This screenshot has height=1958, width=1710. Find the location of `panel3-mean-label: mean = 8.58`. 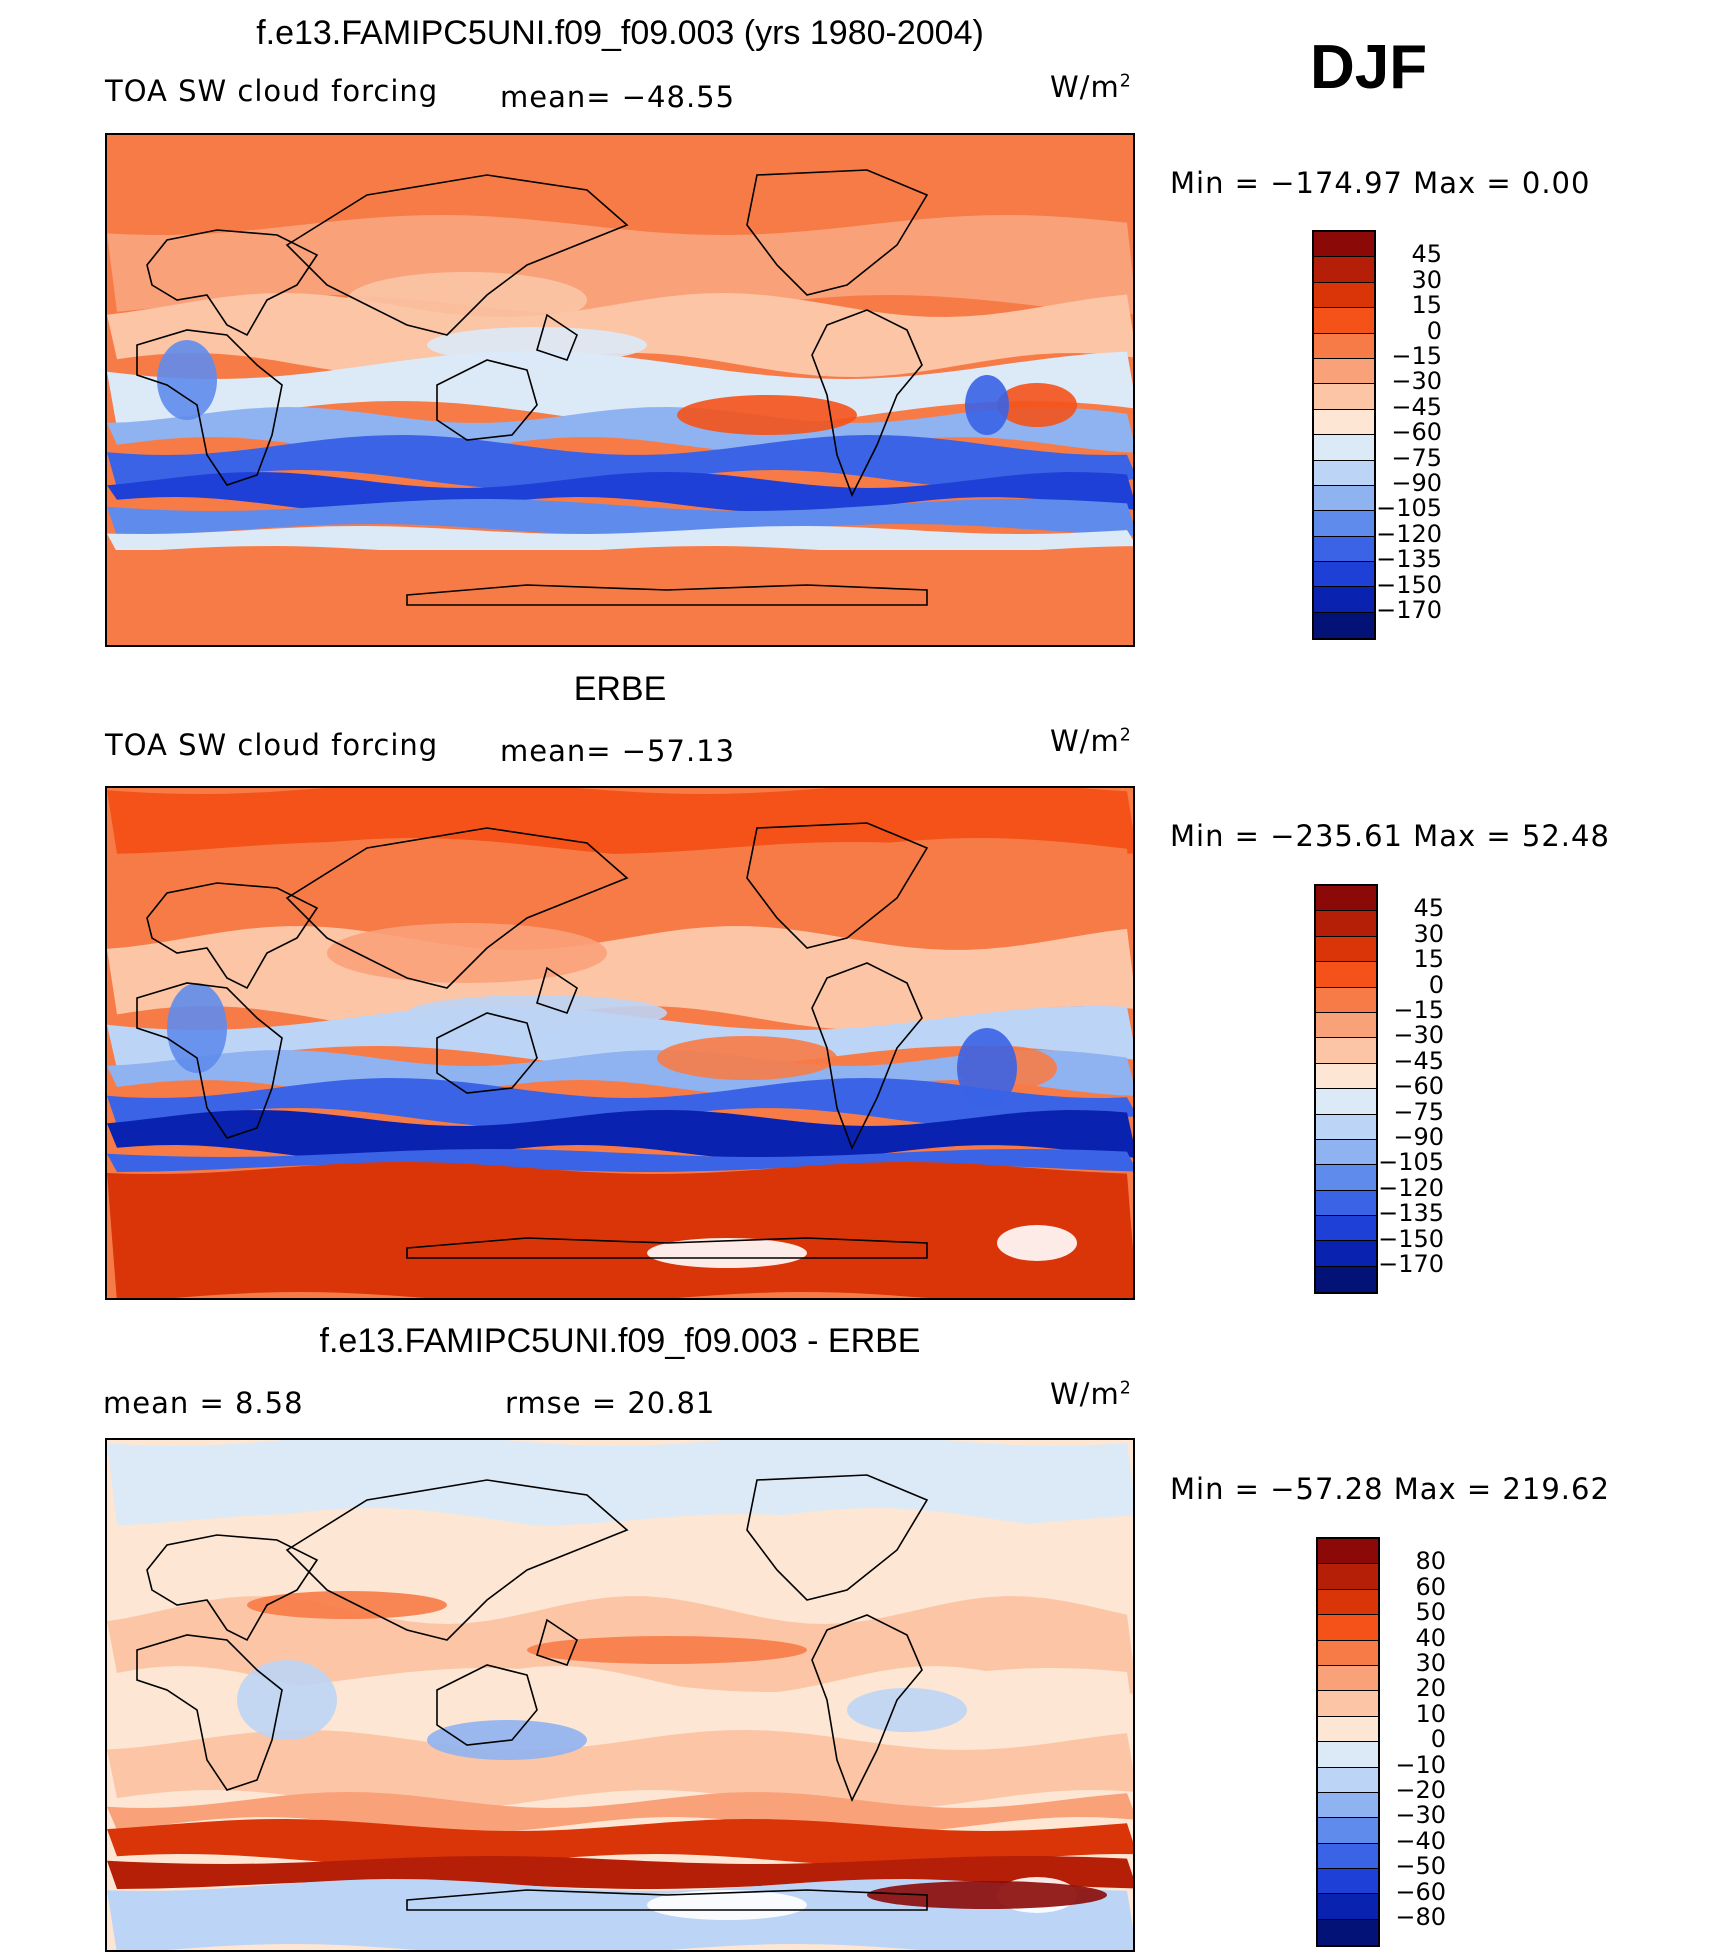

panel3-mean-label: mean = 8.58 is located at coordinates (203, 1403).